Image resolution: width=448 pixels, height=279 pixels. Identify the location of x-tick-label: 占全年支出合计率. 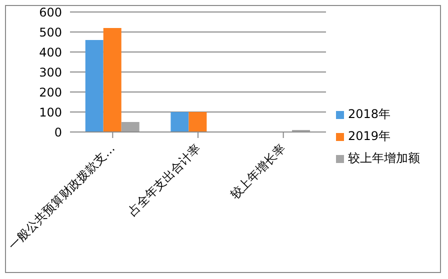
(164, 180).